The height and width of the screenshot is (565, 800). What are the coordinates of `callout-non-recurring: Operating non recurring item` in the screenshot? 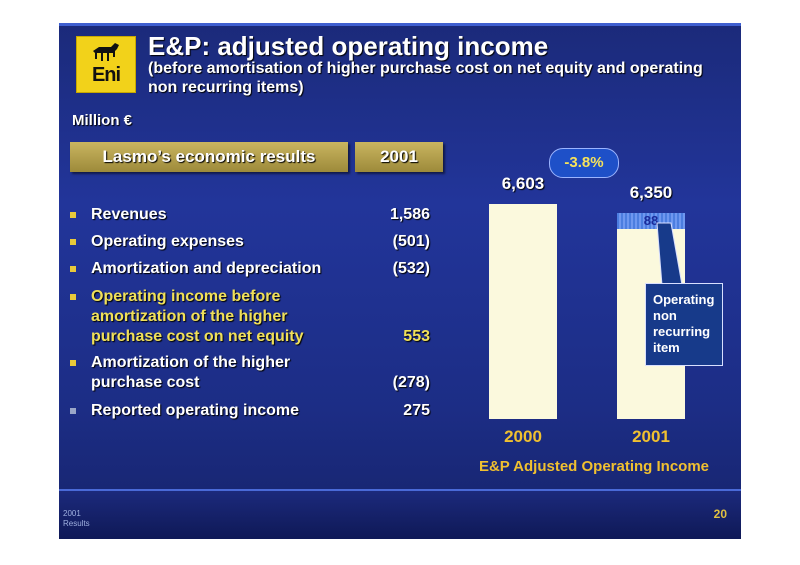 It's located at (684, 324).